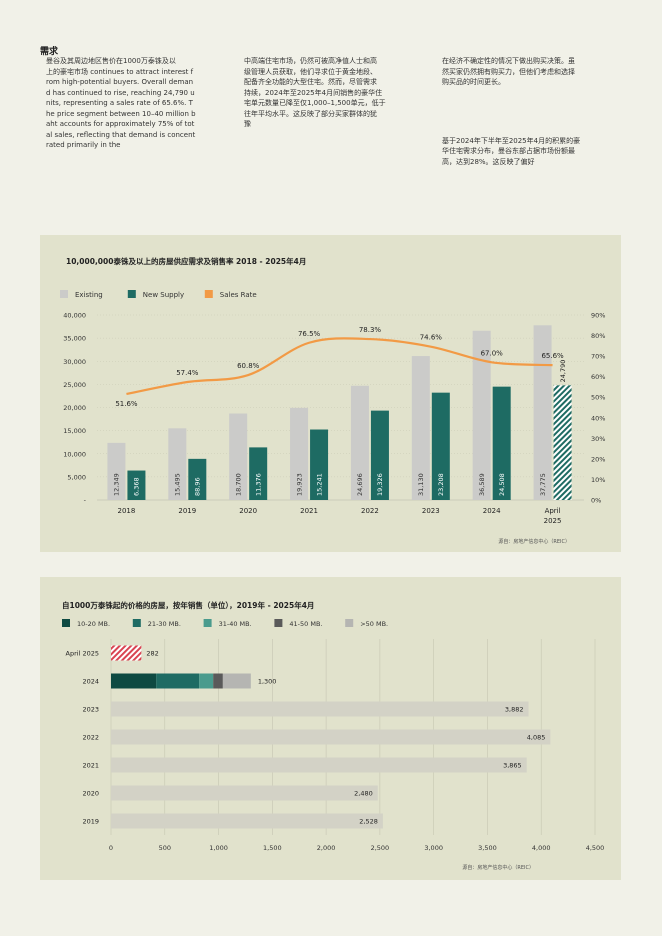  What do you see at coordinates (90, 710) in the screenshot?
I see `category-label: 2023` at bounding box center [90, 710].